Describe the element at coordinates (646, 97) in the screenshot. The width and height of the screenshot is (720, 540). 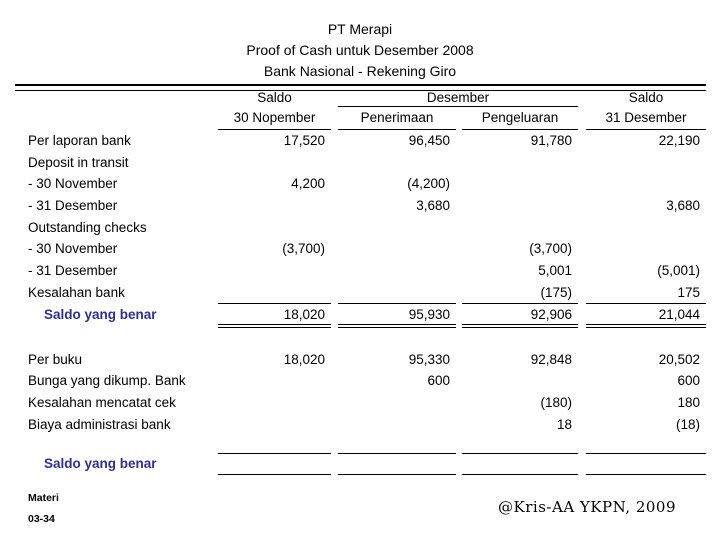
I see `header-saldo-right-top: Saldo` at that location.